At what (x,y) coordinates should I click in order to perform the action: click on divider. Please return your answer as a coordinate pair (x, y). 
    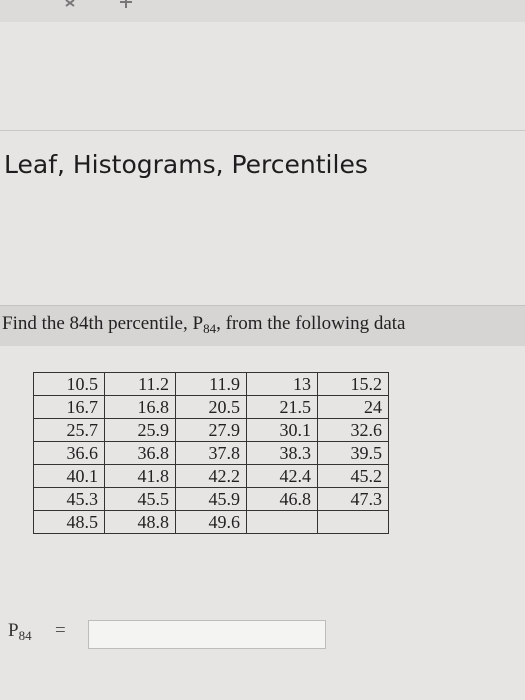
    Looking at the image, I should click on (262, 130).